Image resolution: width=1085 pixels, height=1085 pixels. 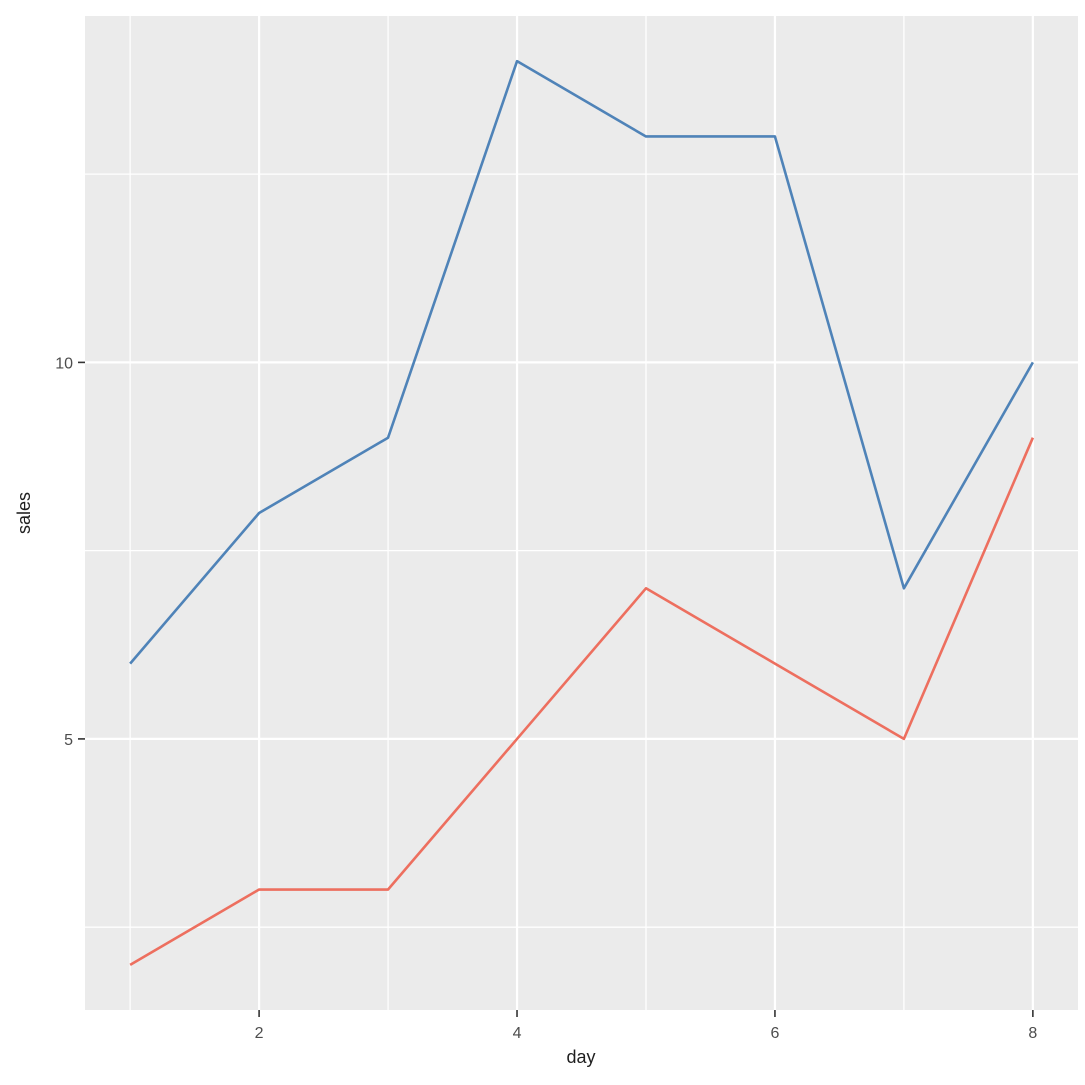 What do you see at coordinates (517, 1033) in the screenshot?
I see `x-axis-tick-label-4: 4` at bounding box center [517, 1033].